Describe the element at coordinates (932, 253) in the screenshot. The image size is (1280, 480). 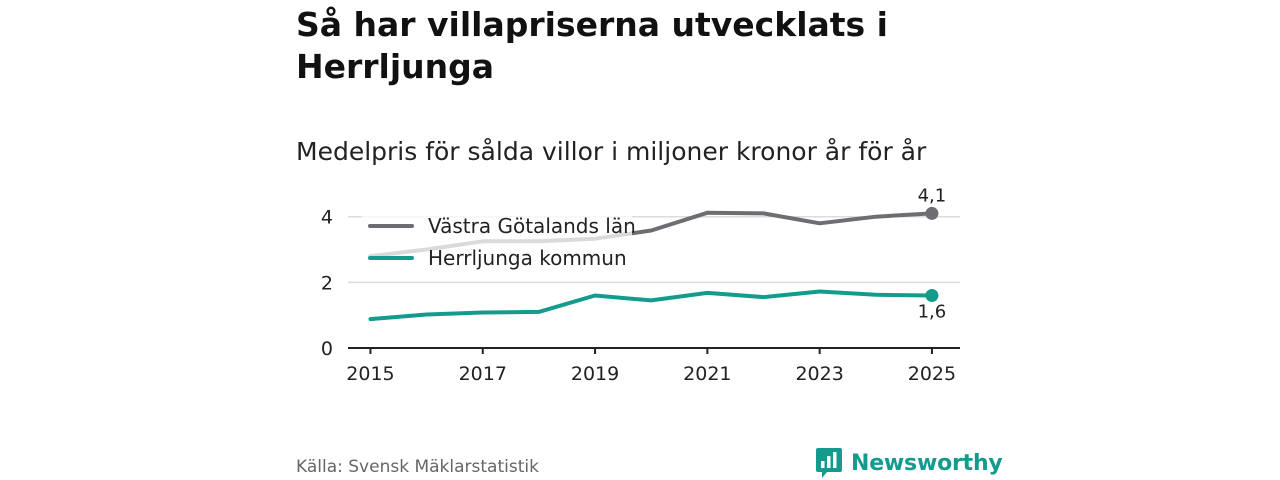
I see `end-markers: 4,1 1,6` at that location.